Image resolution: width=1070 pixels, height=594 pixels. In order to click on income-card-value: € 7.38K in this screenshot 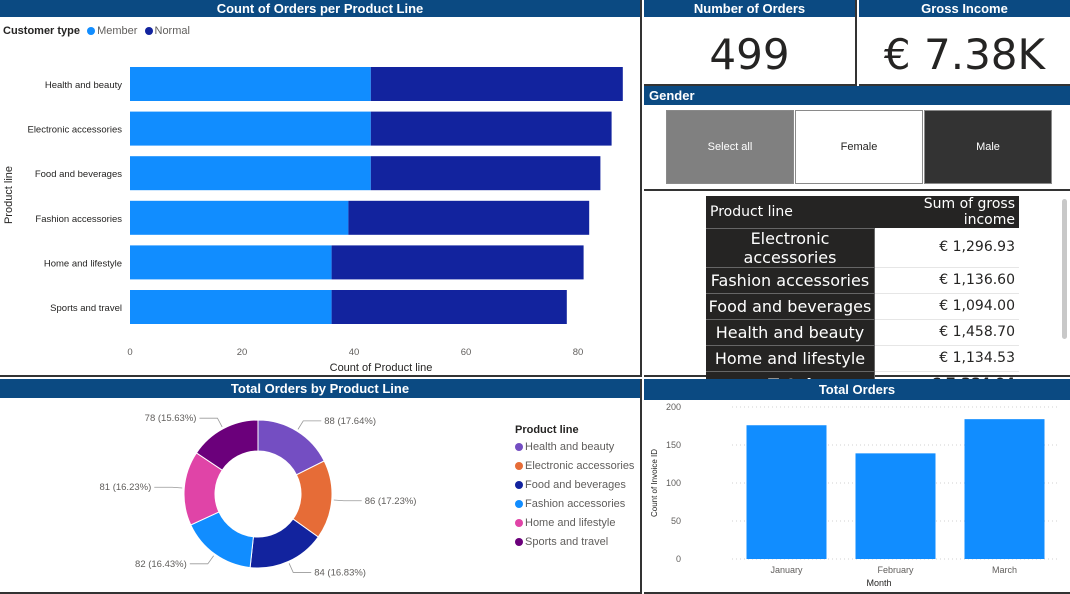, I will do `click(964, 54)`.